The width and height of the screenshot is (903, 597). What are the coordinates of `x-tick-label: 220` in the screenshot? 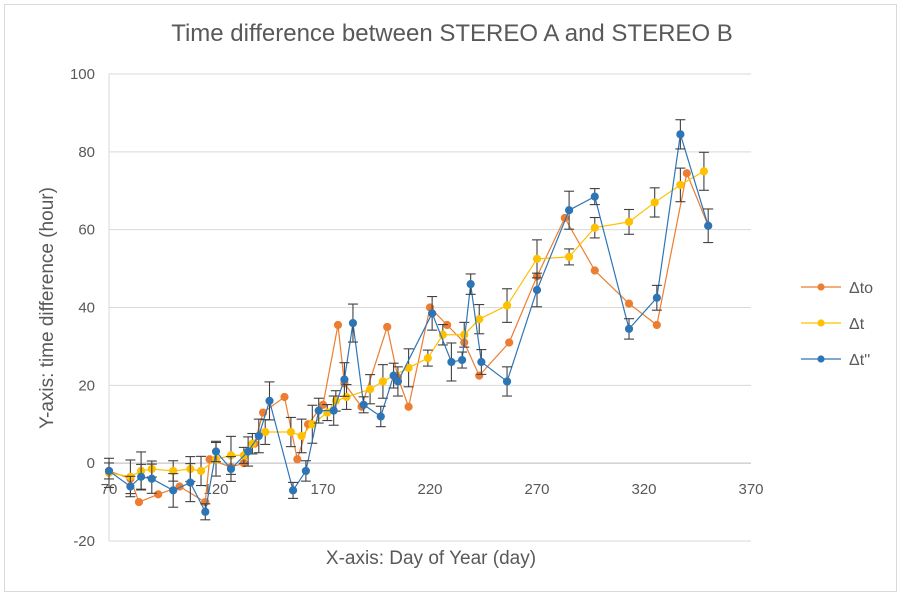 It's located at (429, 489).